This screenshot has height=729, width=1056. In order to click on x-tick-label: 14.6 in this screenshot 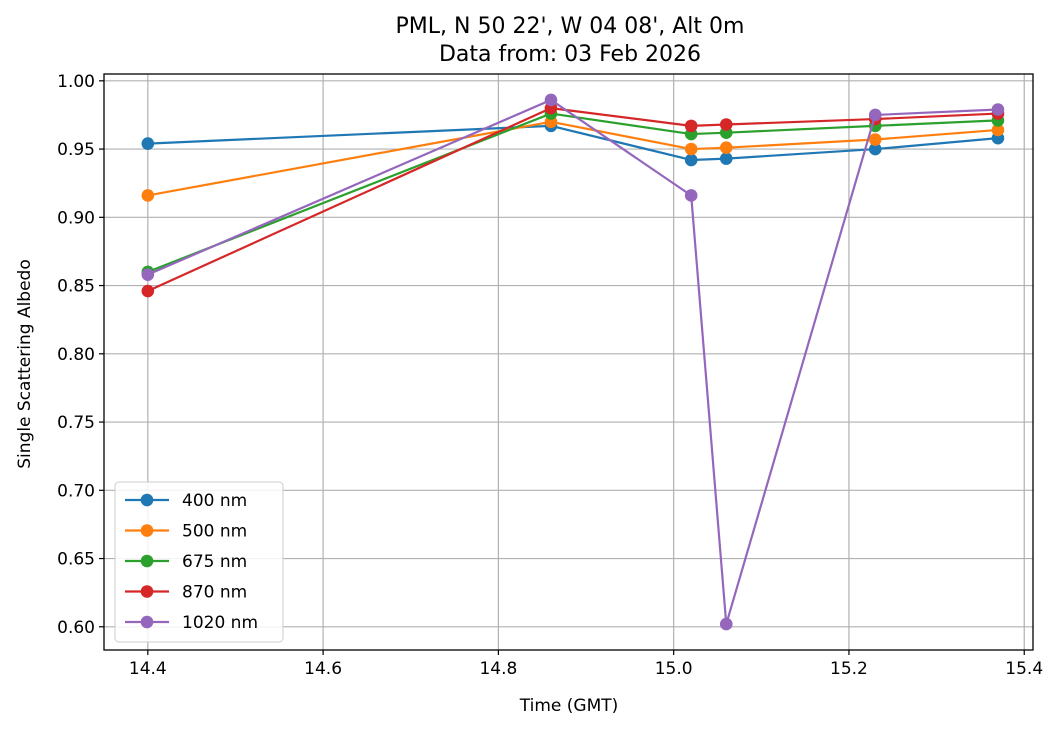, I will do `click(323, 669)`.